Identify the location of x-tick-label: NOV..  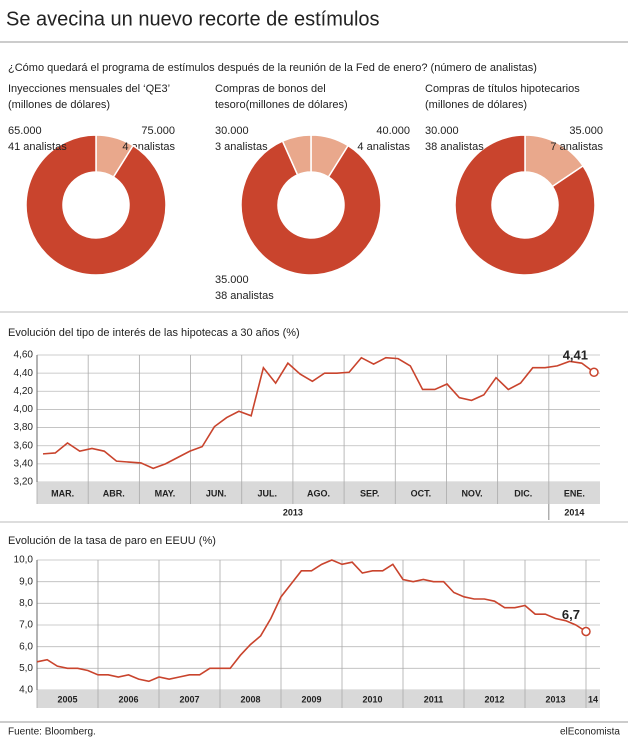
(471, 493).